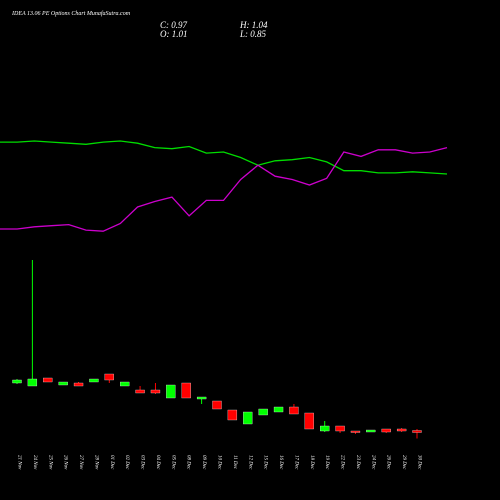  What do you see at coordinates (95, 462) in the screenshot?
I see `x-tick-label: 28 Nov` at bounding box center [95, 462].